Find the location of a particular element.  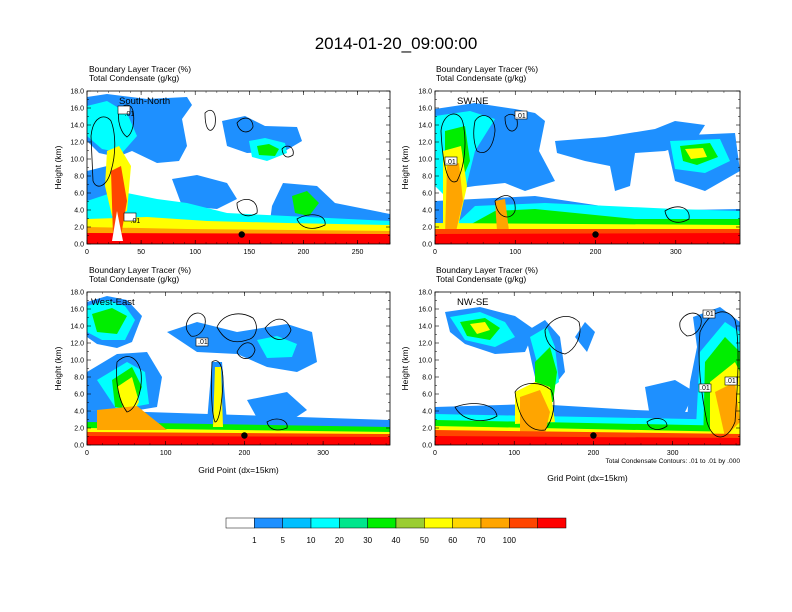

plot-area-nw-se is located at coordinates (587, 376).